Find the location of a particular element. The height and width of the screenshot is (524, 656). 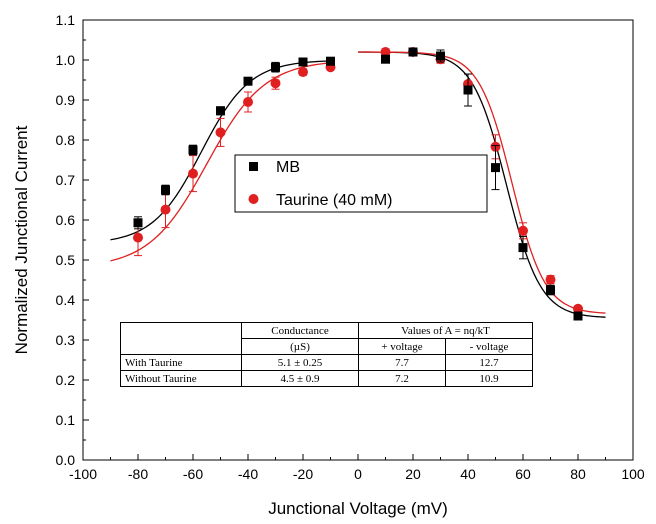

y-tick-label: 0.2 is located at coordinates (66, 380).